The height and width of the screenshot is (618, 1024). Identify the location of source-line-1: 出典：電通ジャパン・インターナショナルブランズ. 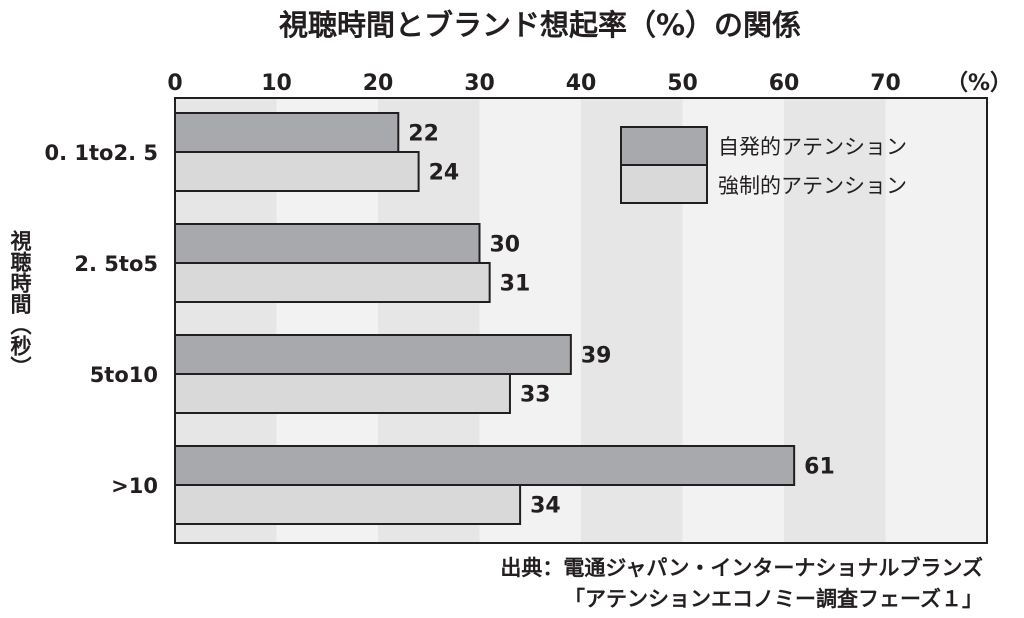
(741, 568).